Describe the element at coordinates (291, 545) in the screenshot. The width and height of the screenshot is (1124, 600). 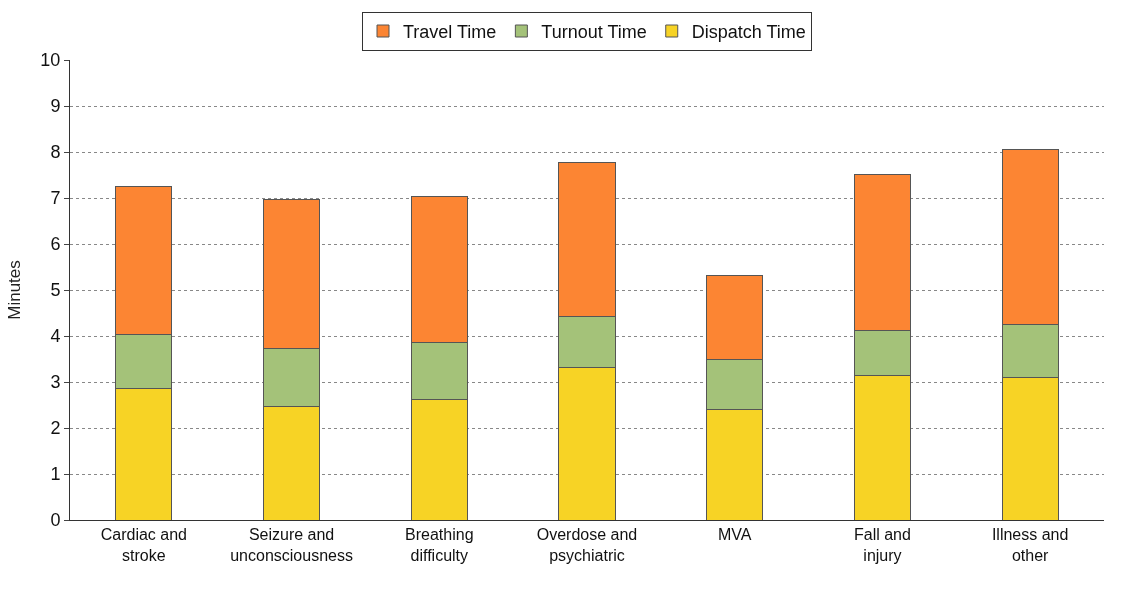
I see `x-tick-label: Seizure and unconsciousness` at that location.